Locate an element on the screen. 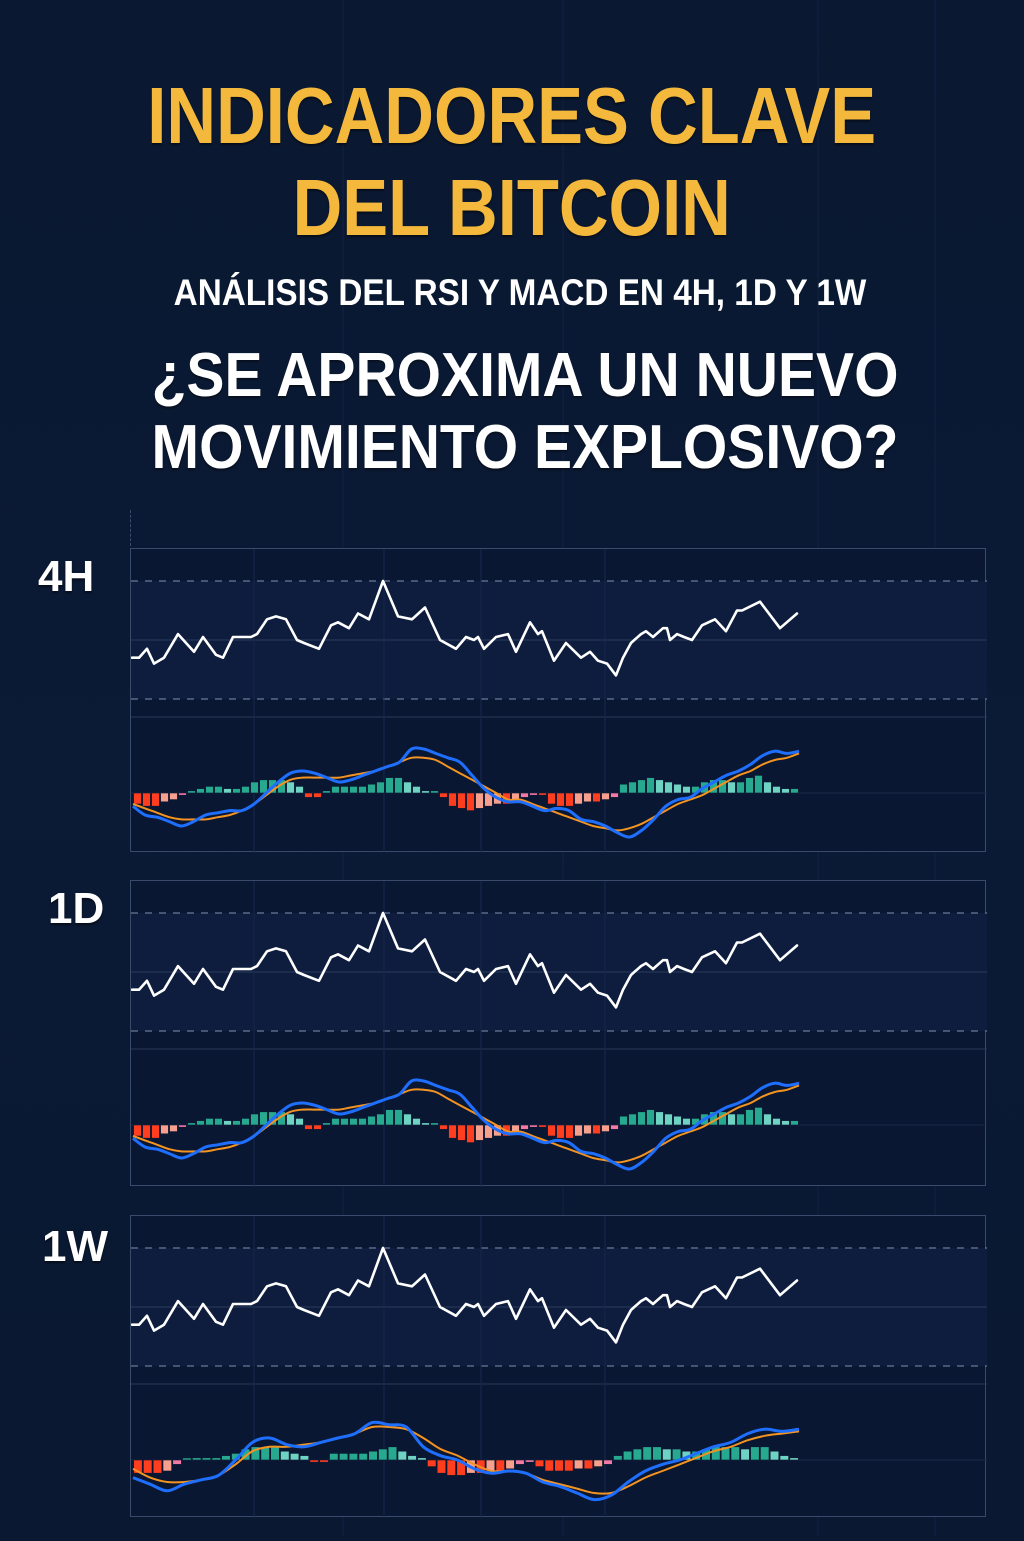 The width and height of the screenshot is (1024, 1541). question-line-1: ¿SE APROXIMA UN NUEVO is located at coordinates (525, 375).